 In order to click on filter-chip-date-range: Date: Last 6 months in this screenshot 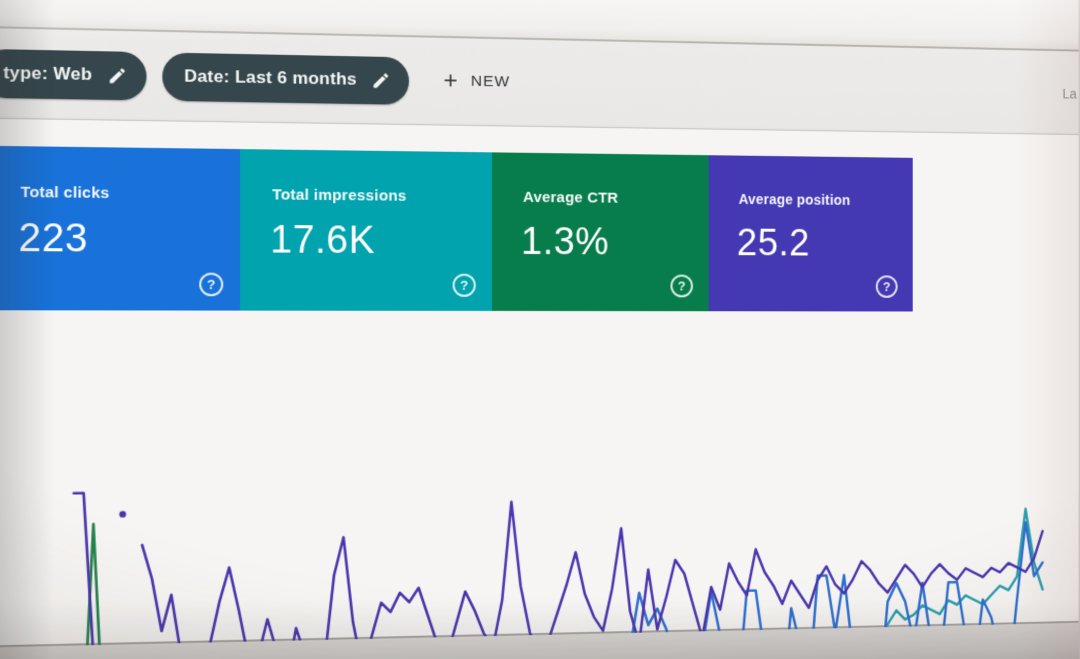, I will do `click(285, 78)`.